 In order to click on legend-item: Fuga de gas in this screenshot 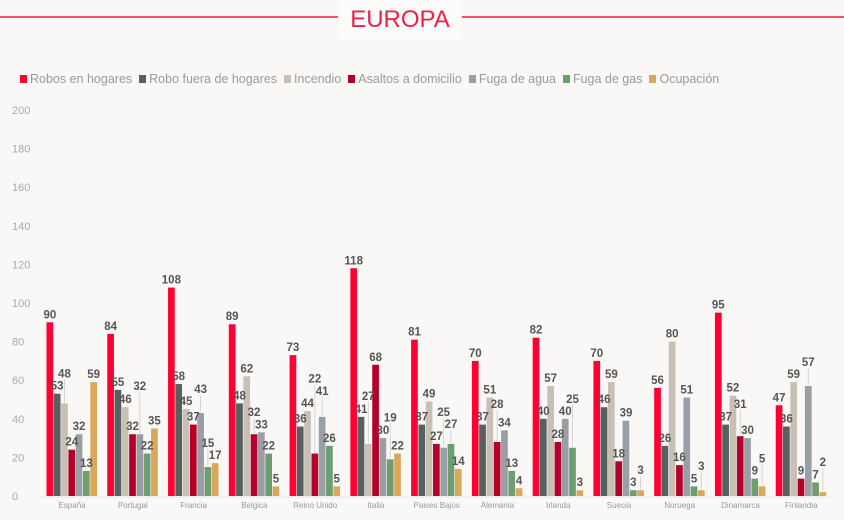, I will do `click(602, 79)`.